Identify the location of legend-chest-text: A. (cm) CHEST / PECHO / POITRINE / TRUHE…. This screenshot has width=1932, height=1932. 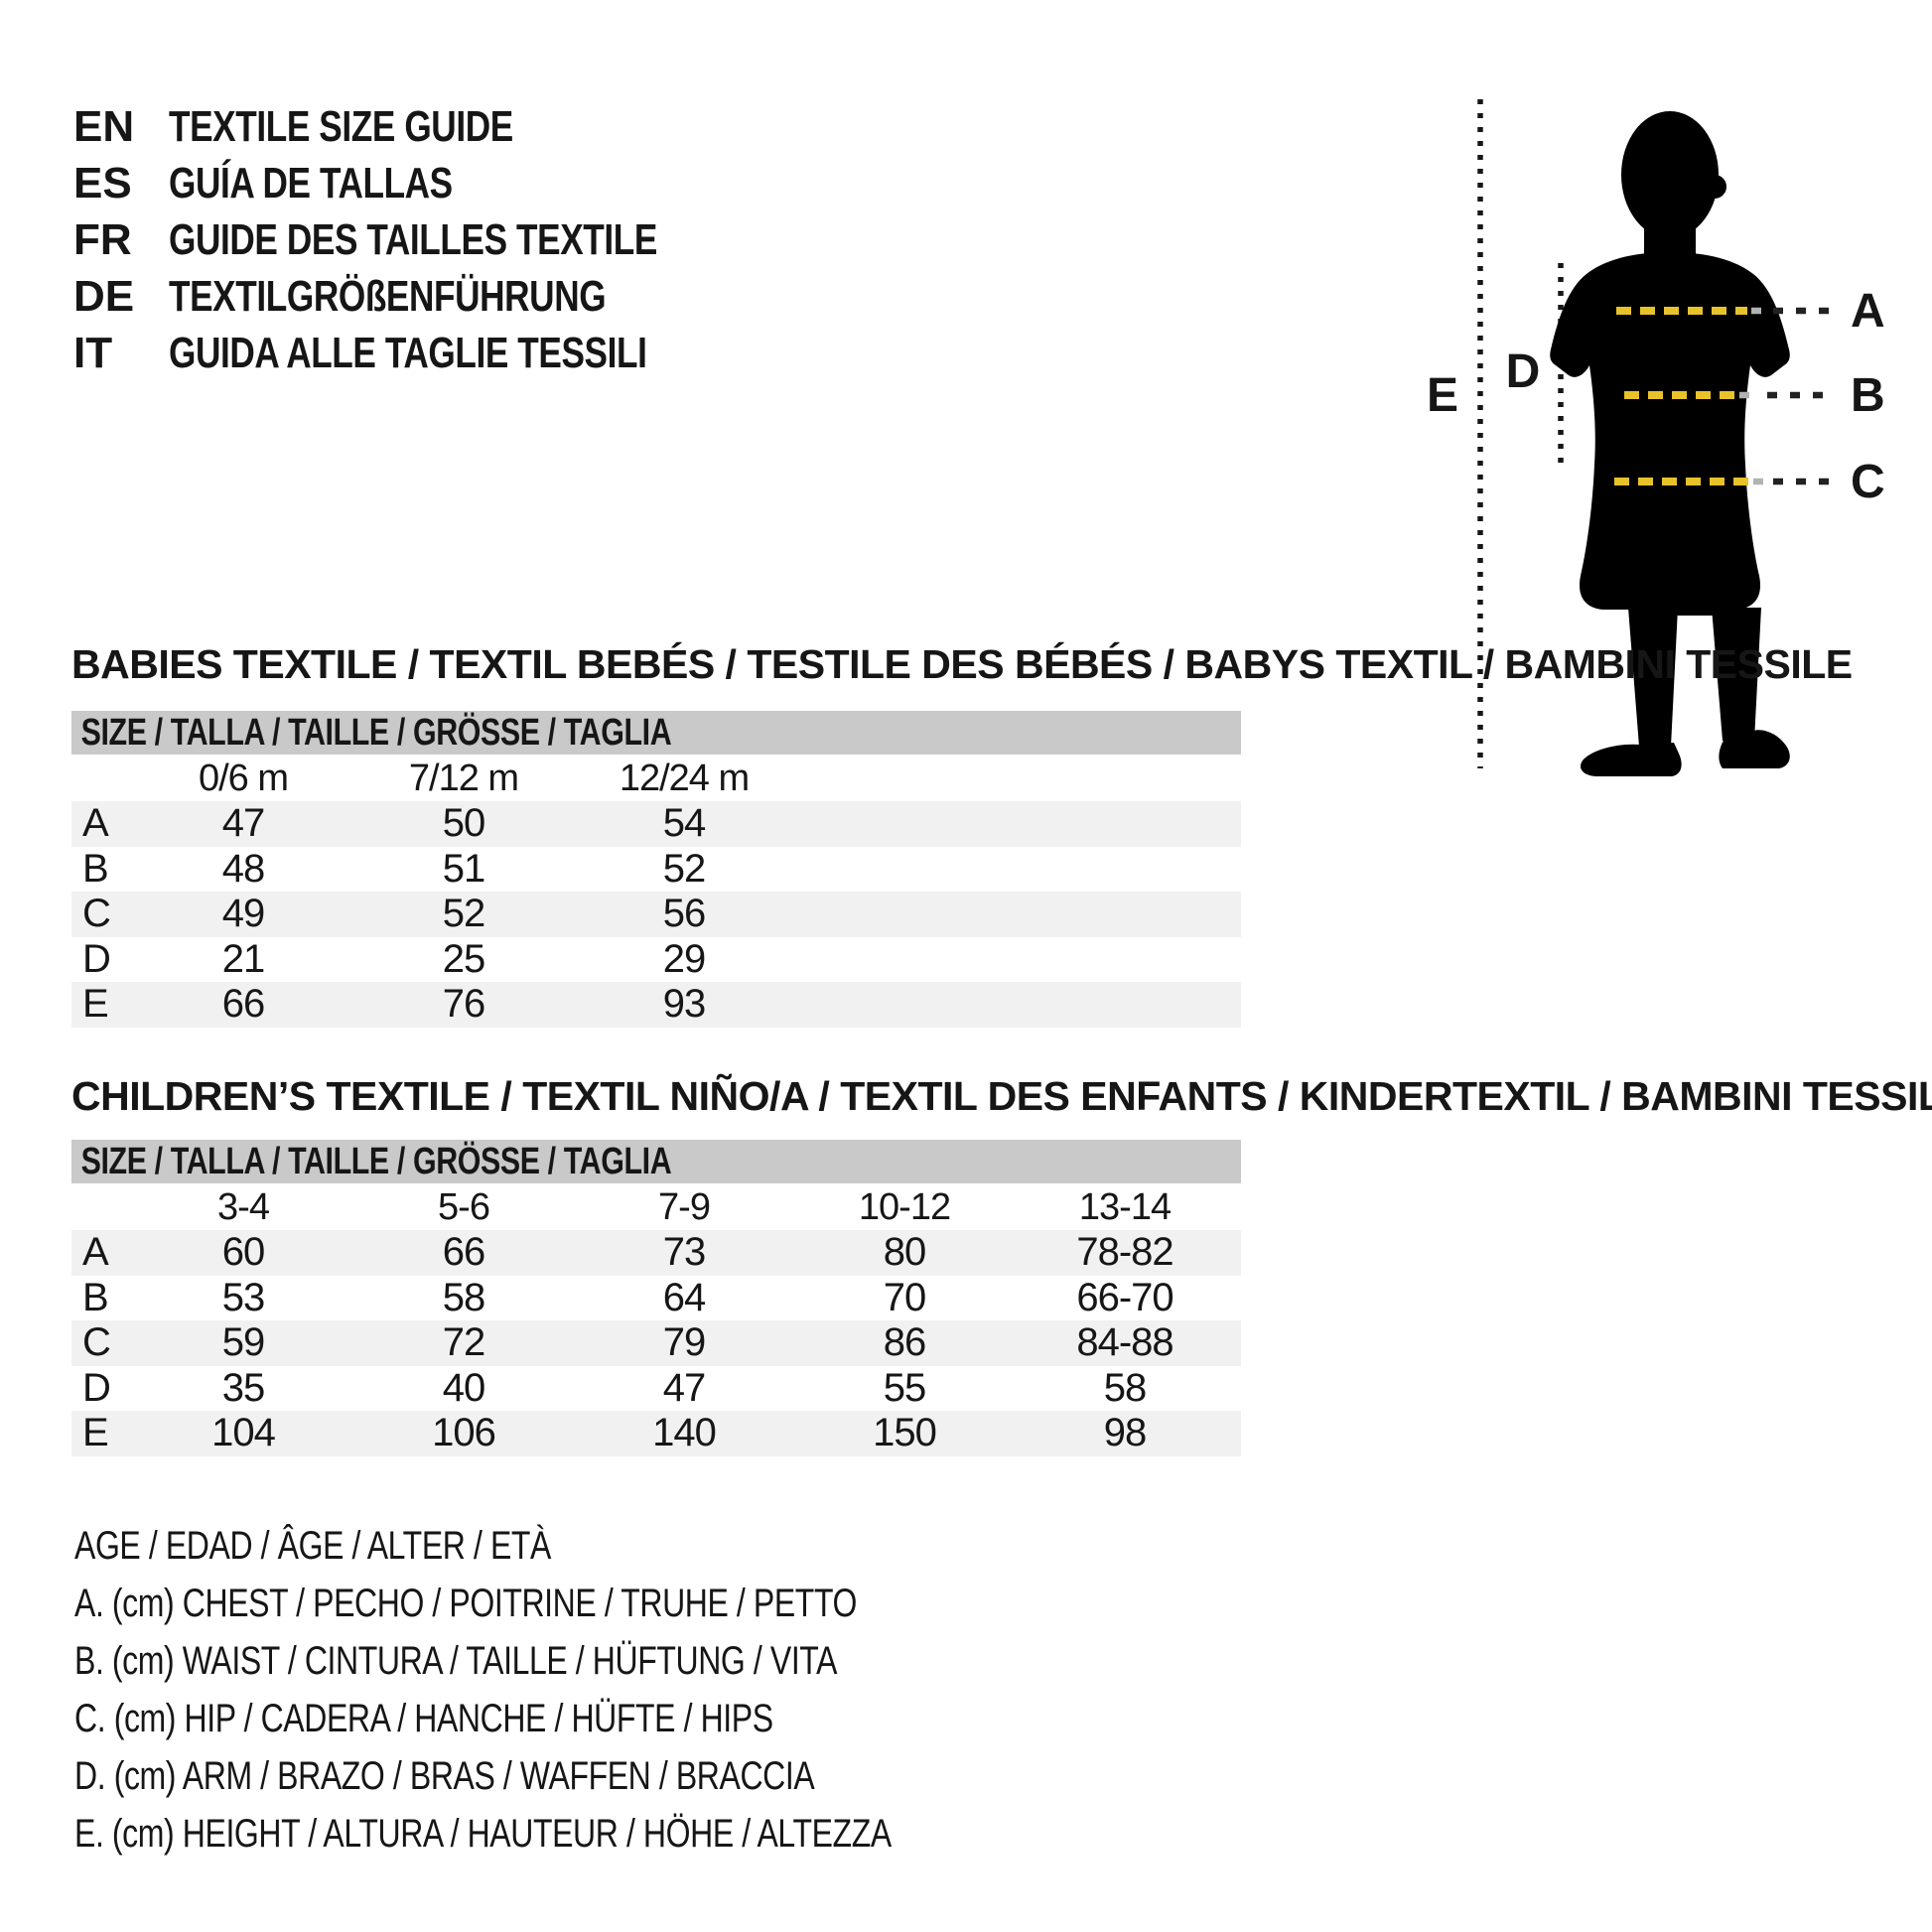
(466, 1603).